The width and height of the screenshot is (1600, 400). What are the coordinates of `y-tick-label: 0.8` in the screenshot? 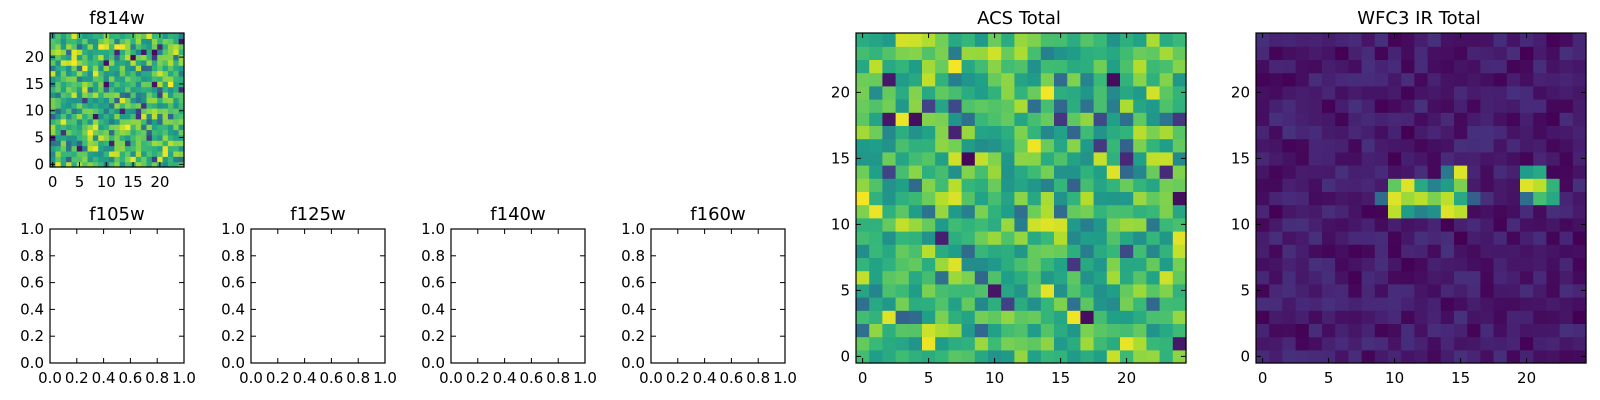 It's located at (233, 256).